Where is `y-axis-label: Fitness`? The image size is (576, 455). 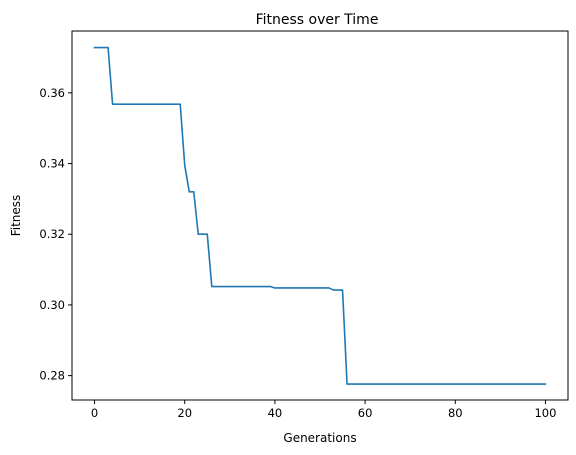
y-axis-label: Fitness is located at coordinates (16, 216).